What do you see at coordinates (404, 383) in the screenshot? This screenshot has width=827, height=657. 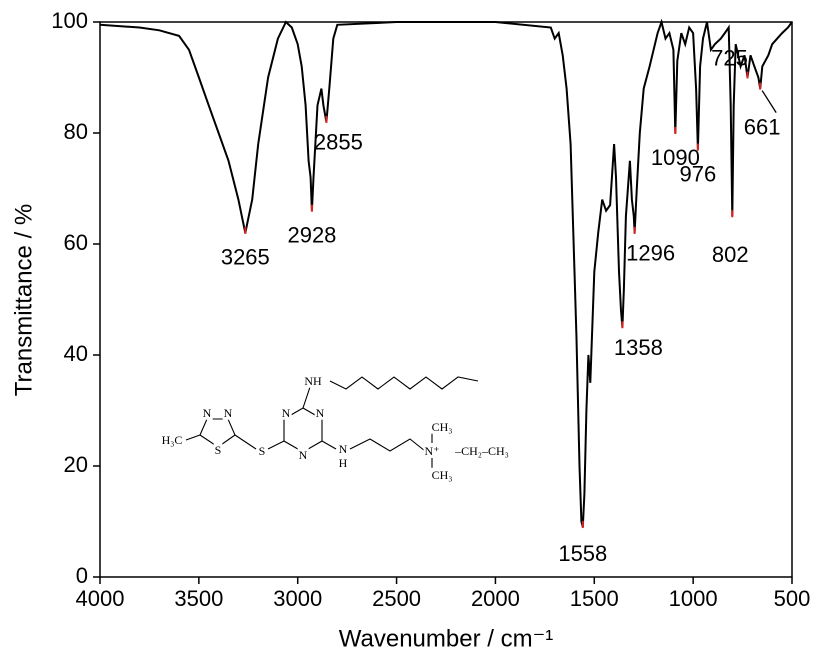 I see `octyl-chain` at bounding box center [404, 383].